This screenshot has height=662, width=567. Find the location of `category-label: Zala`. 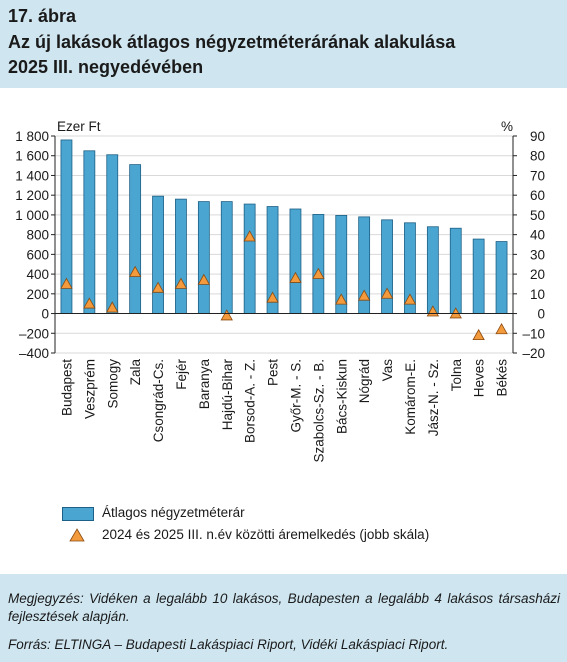

category-label: Zala is located at coordinates (135, 372).